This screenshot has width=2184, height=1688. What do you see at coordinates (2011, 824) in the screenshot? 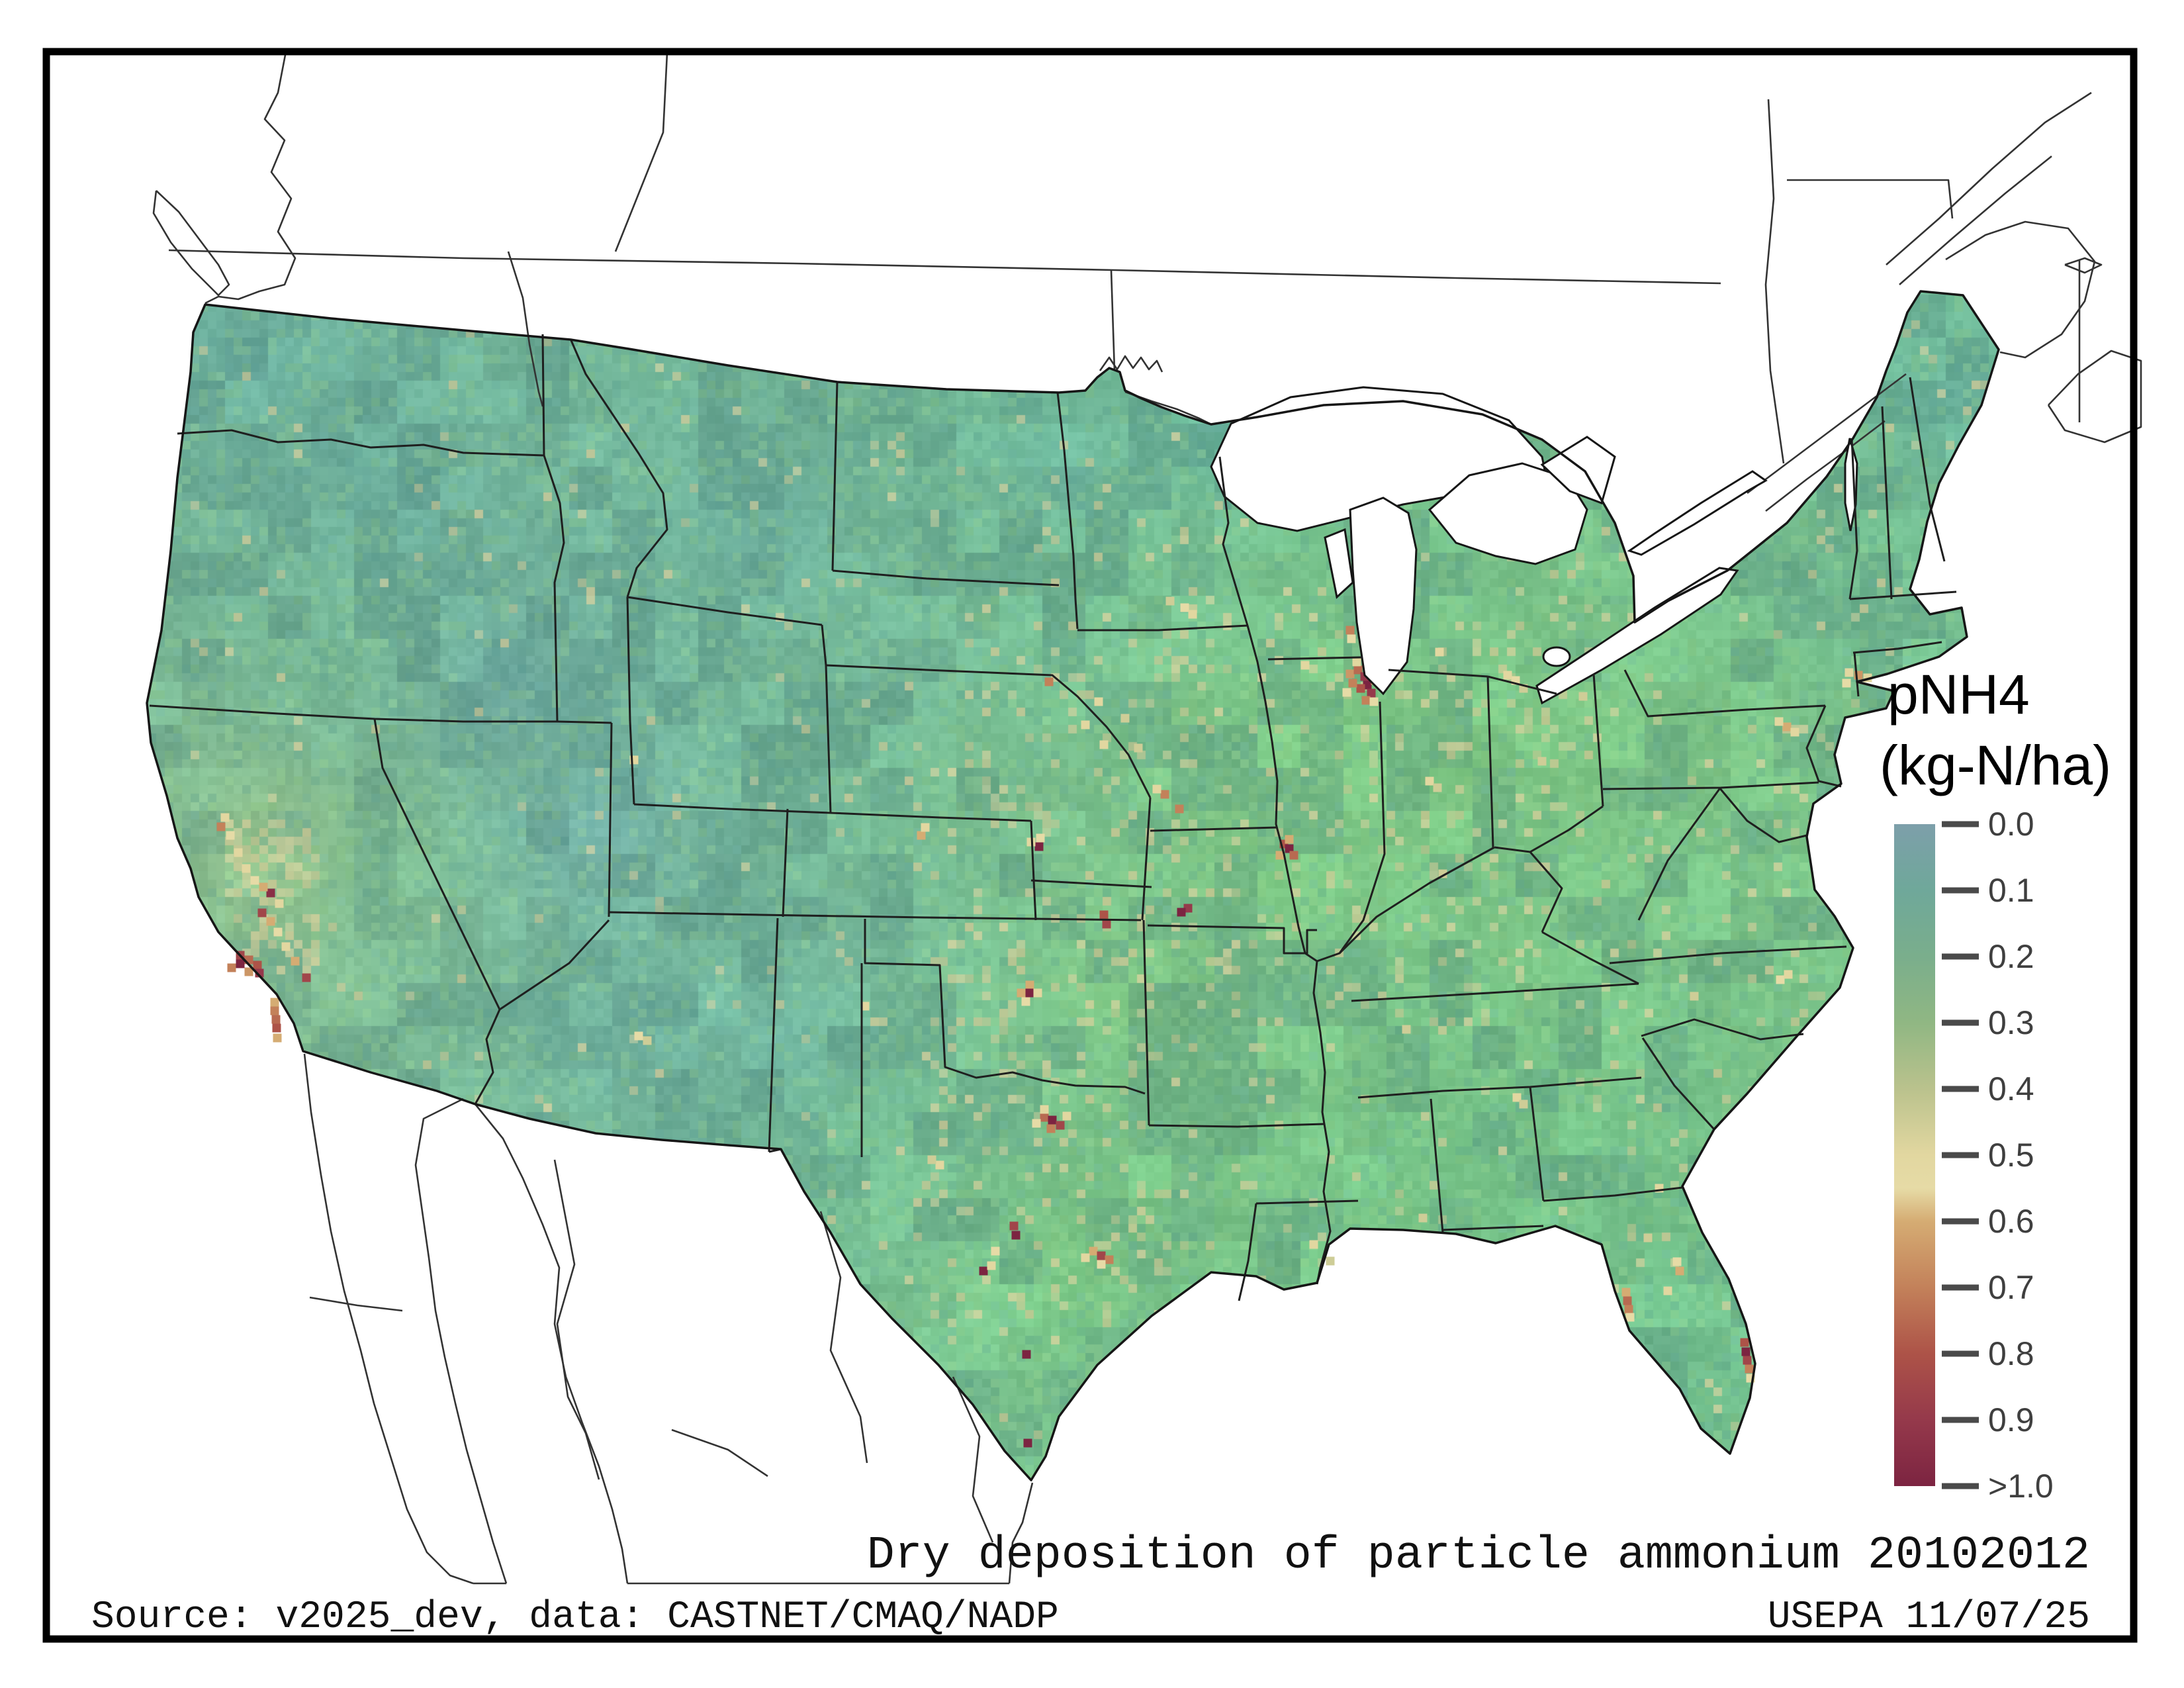
I see `colorbar-tick-label: 0.0` at bounding box center [2011, 824].